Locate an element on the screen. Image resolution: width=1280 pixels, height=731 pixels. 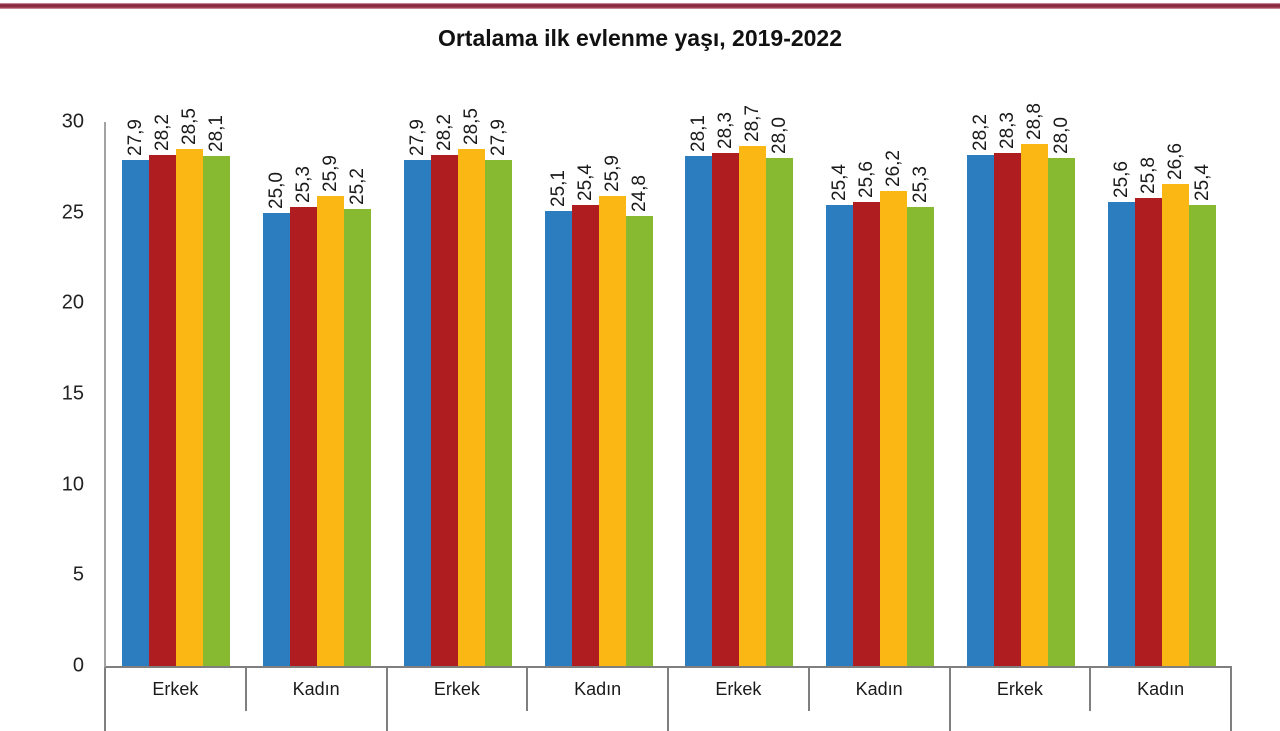
bar-cell: 27,9 28,2 28,5 27,9 is located at coordinates (458, 387).